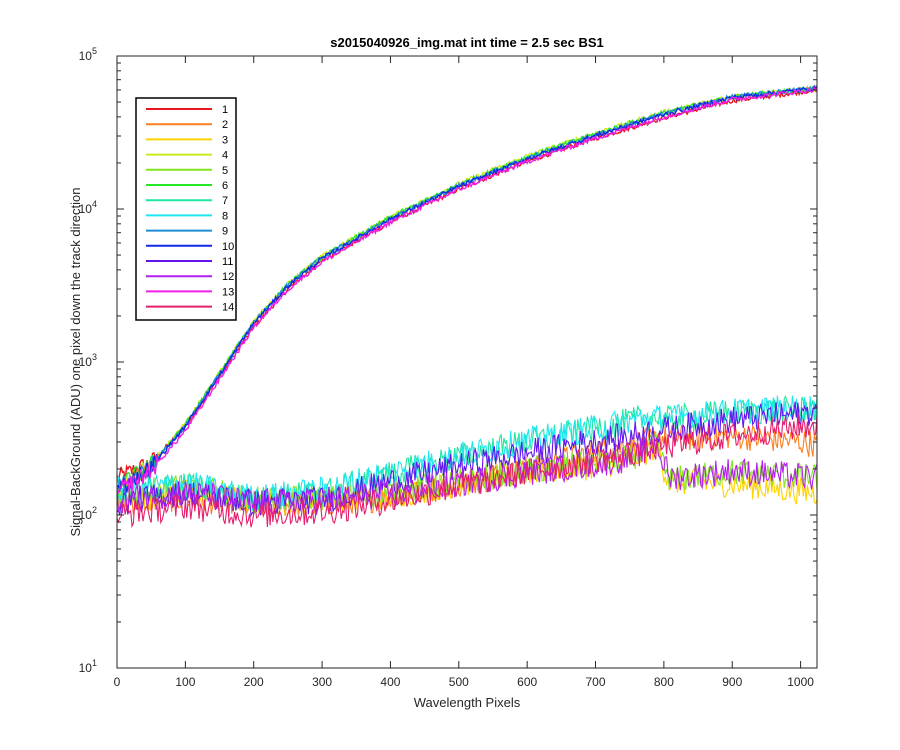 Image resolution: width=900 pixels, height=750 pixels. I want to click on legend-label-3: 3, so click(225, 140).